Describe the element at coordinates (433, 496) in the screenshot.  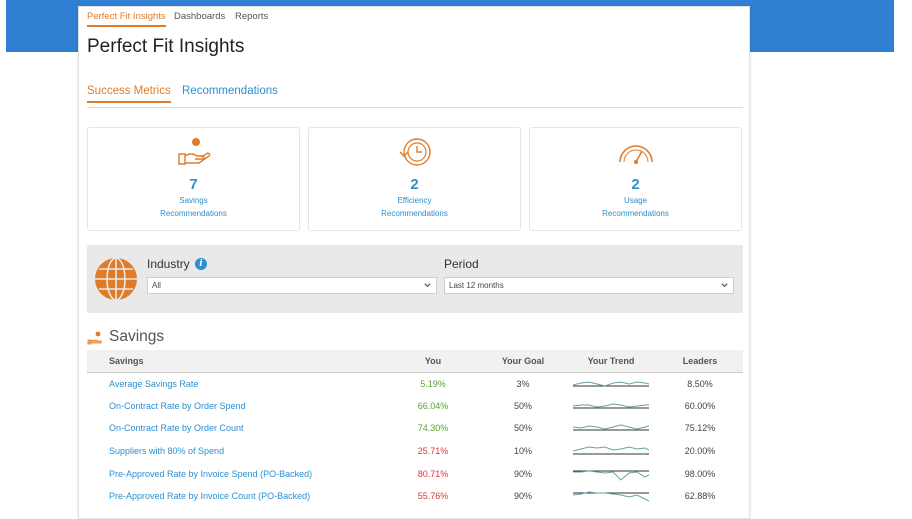
I see `you-value: 55.76%` at that location.